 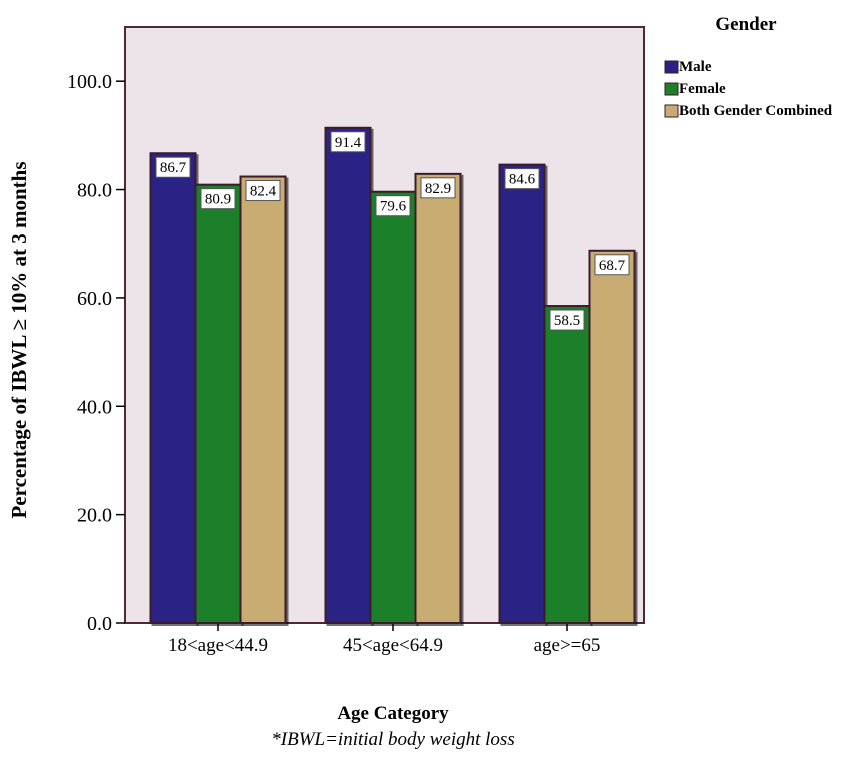 What do you see at coordinates (94, 191) in the screenshot?
I see `y-tick-label: 80.0` at bounding box center [94, 191].